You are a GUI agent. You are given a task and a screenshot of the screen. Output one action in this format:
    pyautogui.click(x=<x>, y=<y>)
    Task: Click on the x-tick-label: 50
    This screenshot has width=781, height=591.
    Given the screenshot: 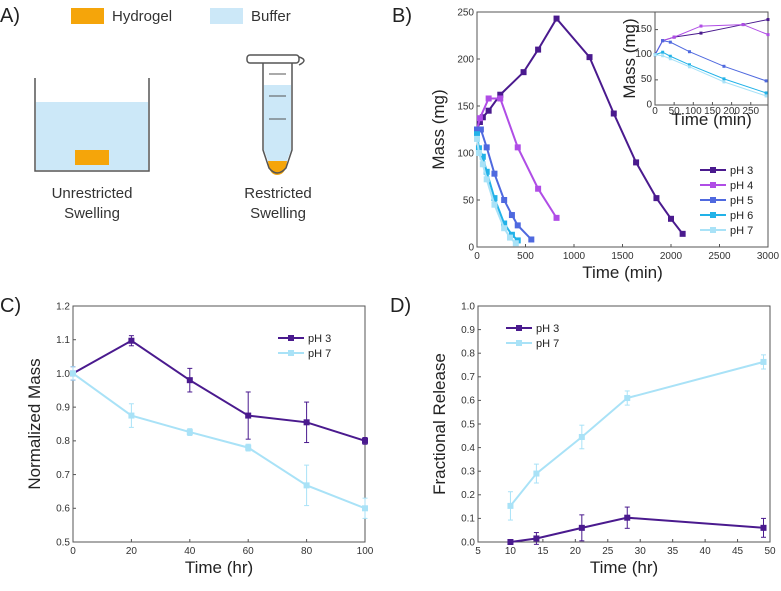 What is the action you would take?
    pyautogui.click(x=675, y=111)
    